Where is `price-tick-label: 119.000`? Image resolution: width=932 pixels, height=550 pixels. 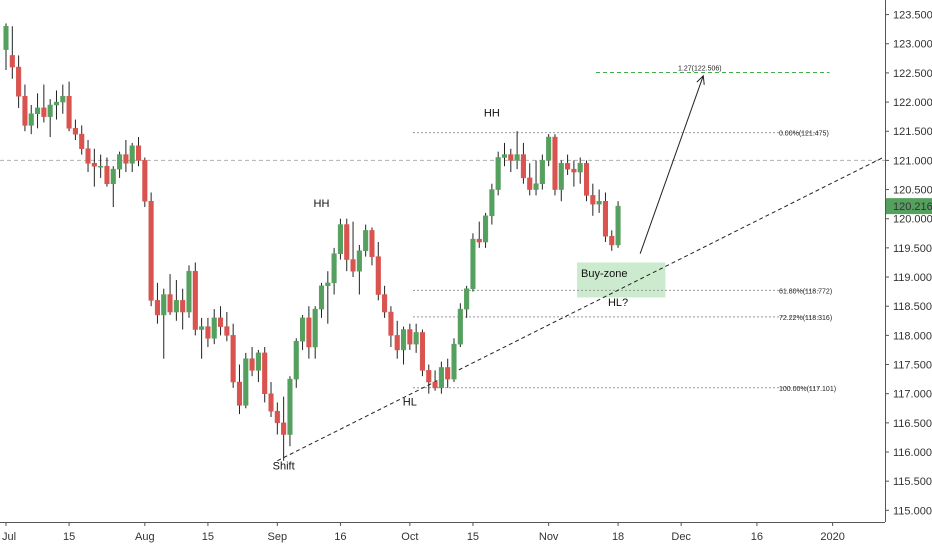 price-tick-label: 119.000 is located at coordinates (912, 278).